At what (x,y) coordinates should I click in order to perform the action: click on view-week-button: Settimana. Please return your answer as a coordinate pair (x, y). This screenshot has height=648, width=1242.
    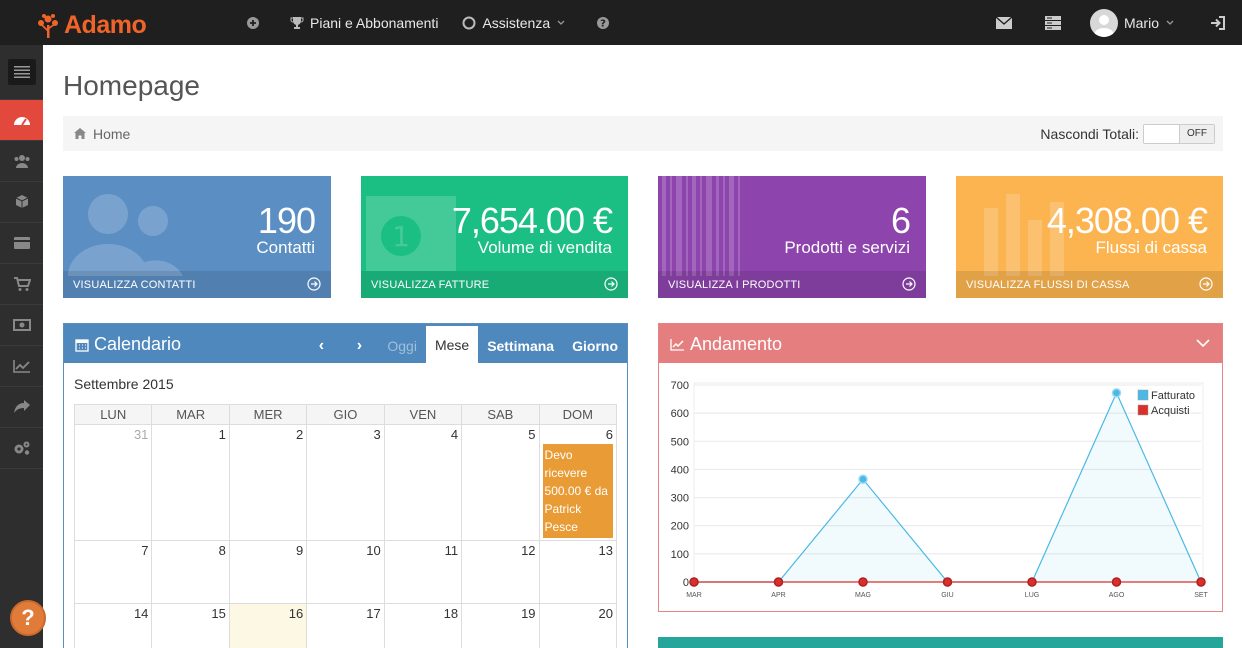
    Looking at the image, I should click on (521, 345).